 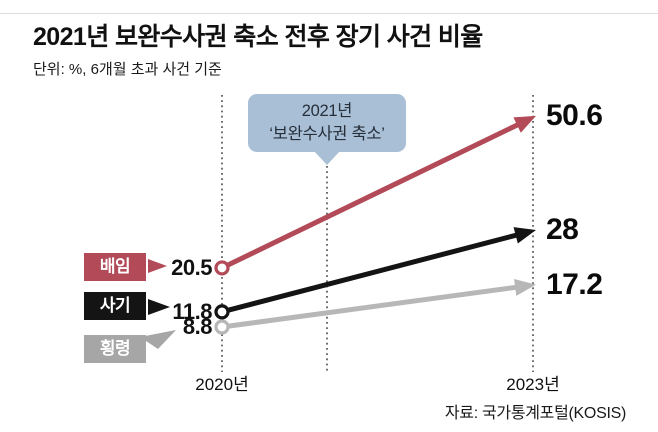 I want to click on chart-title: 2021년 보완수사권 축소 전후 장기 사건 비율, so click(x=258, y=37).